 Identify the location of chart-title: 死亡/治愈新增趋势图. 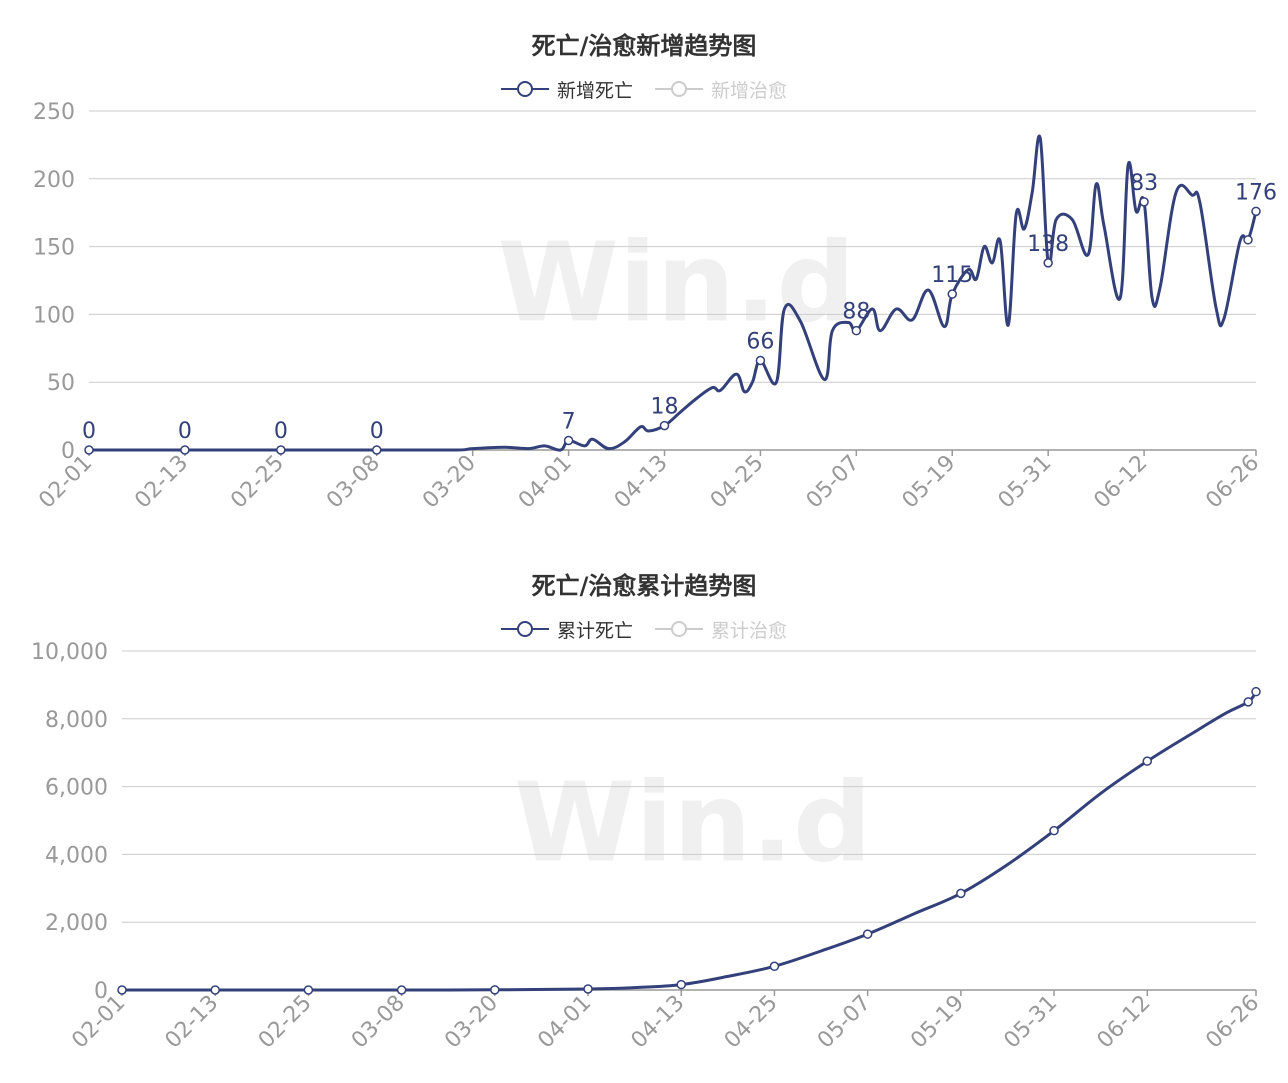
(644, 46).